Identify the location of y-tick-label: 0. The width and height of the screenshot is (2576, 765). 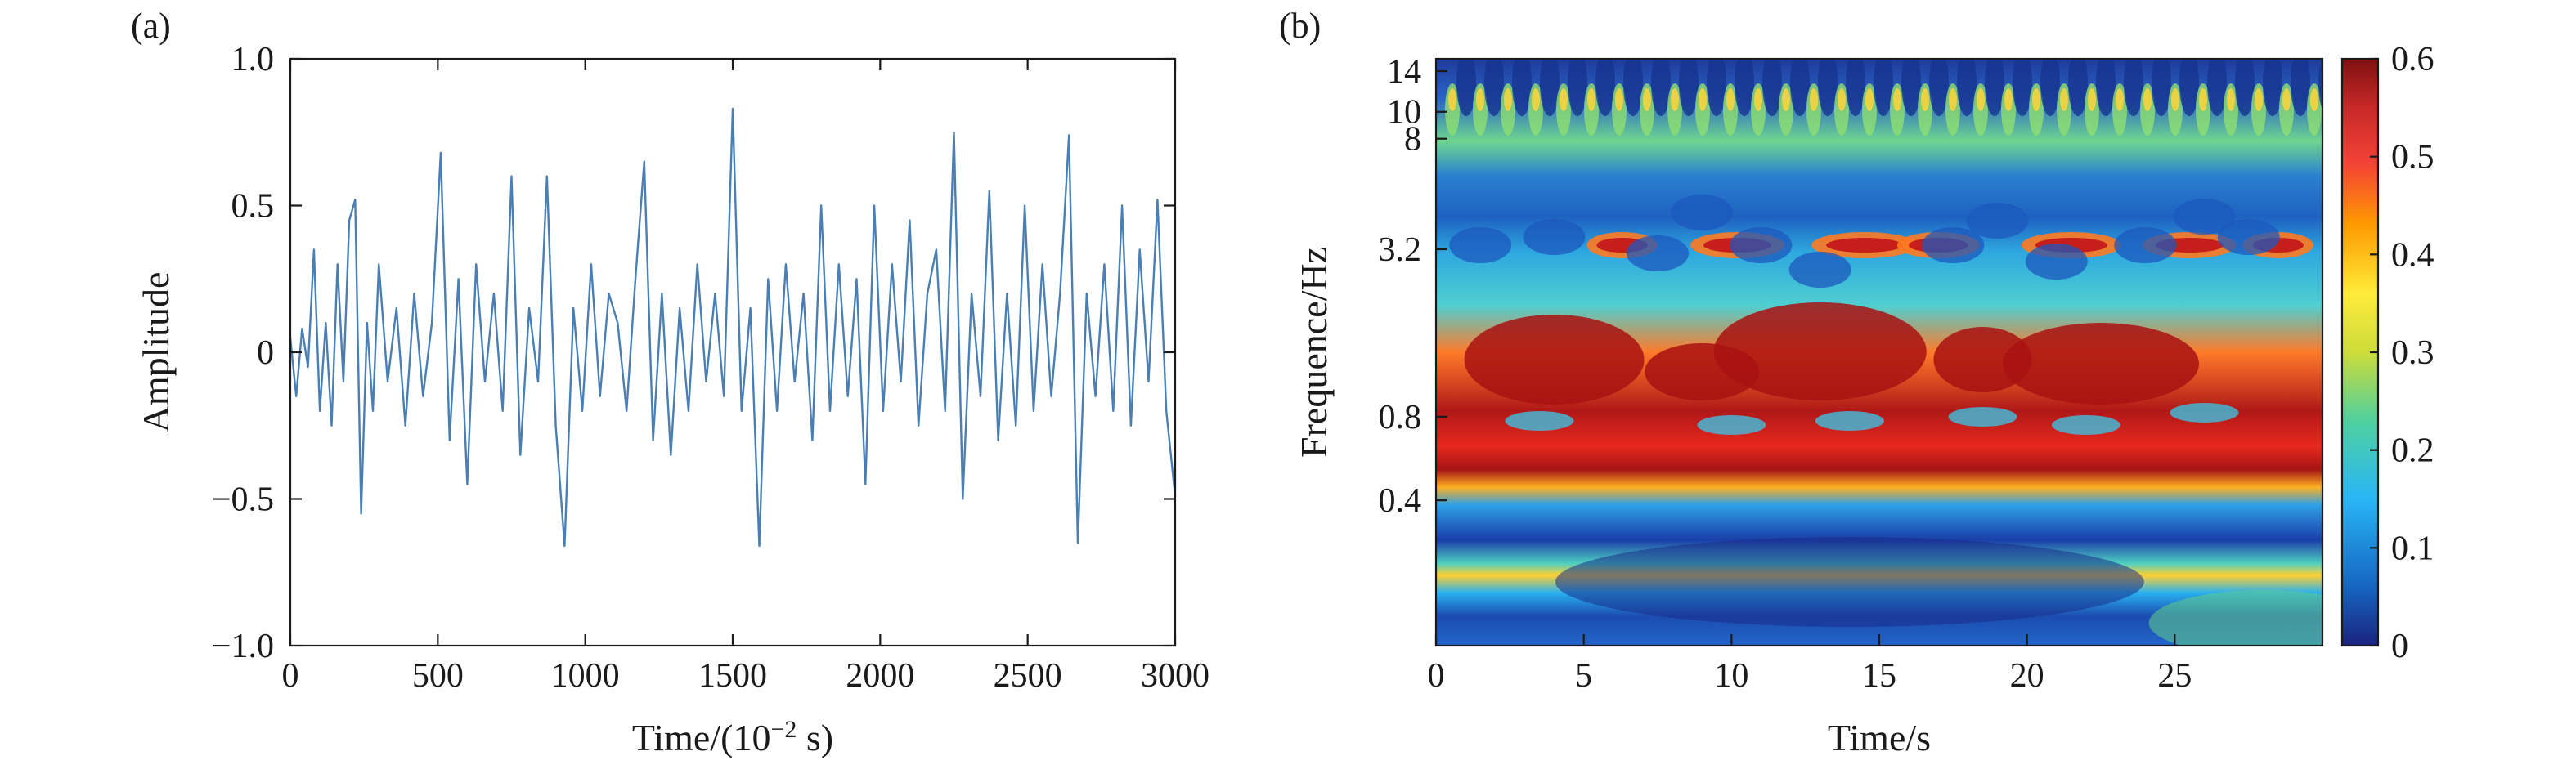
(265, 353).